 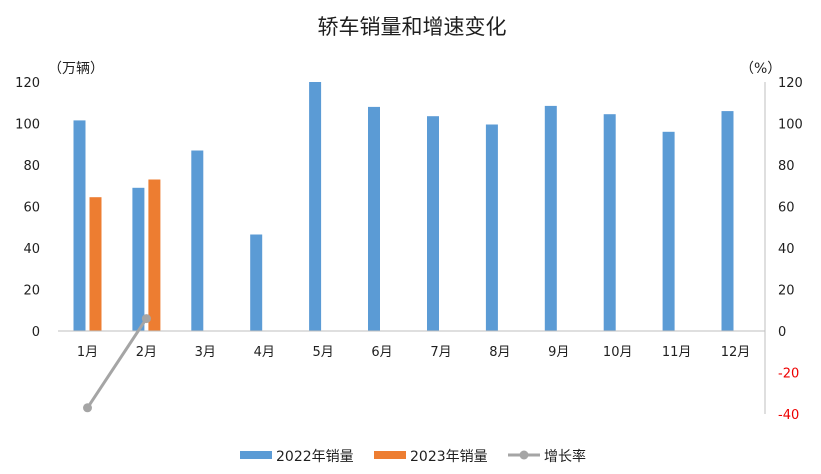 I want to click on right-axis-ticks: -40 -20 0 20 40 60 80 100 120, so click(x=790, y=249).